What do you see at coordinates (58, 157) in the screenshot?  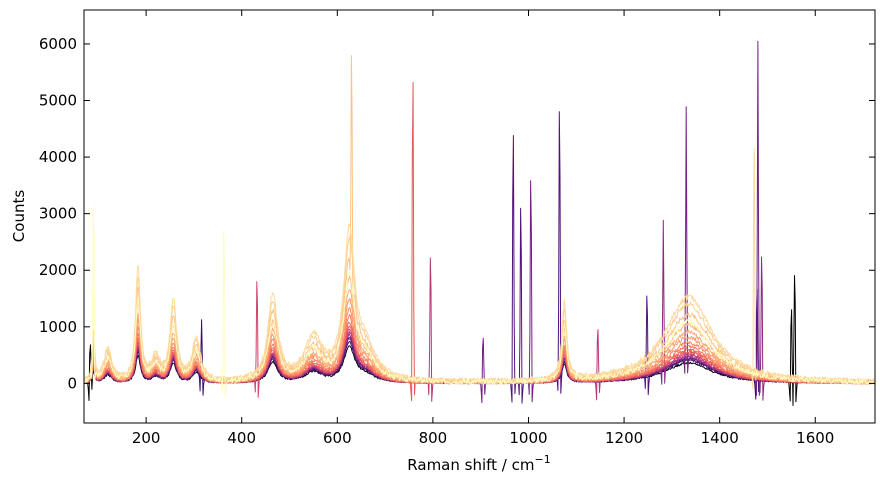 I see `y-tick-label: 4000` at bounding box center [58, 157].